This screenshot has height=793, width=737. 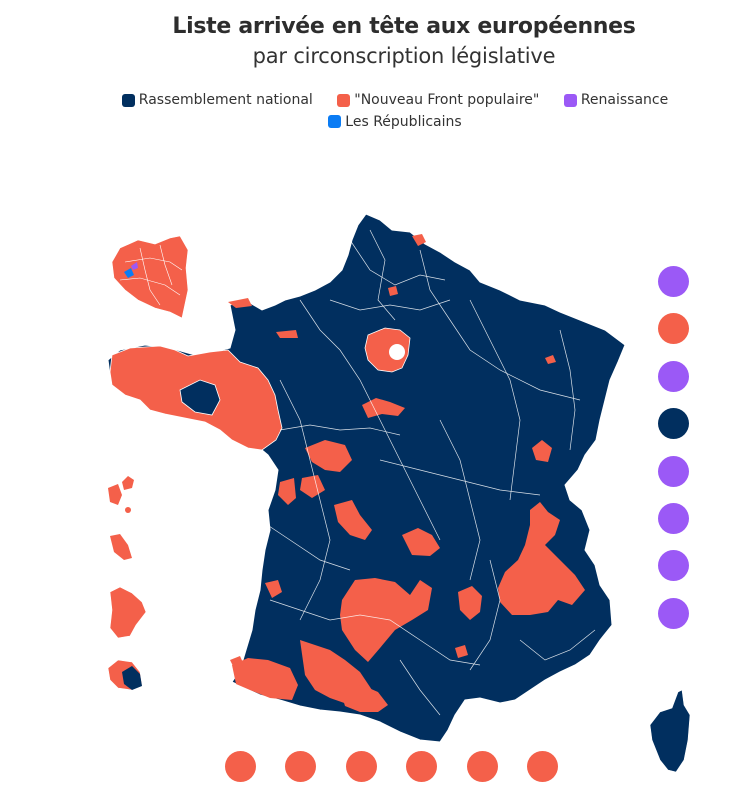 What do you see at coordinates (550, 359) in the screenshot?
I see `region-nfp-nancy` at bounding box center [550, 359].